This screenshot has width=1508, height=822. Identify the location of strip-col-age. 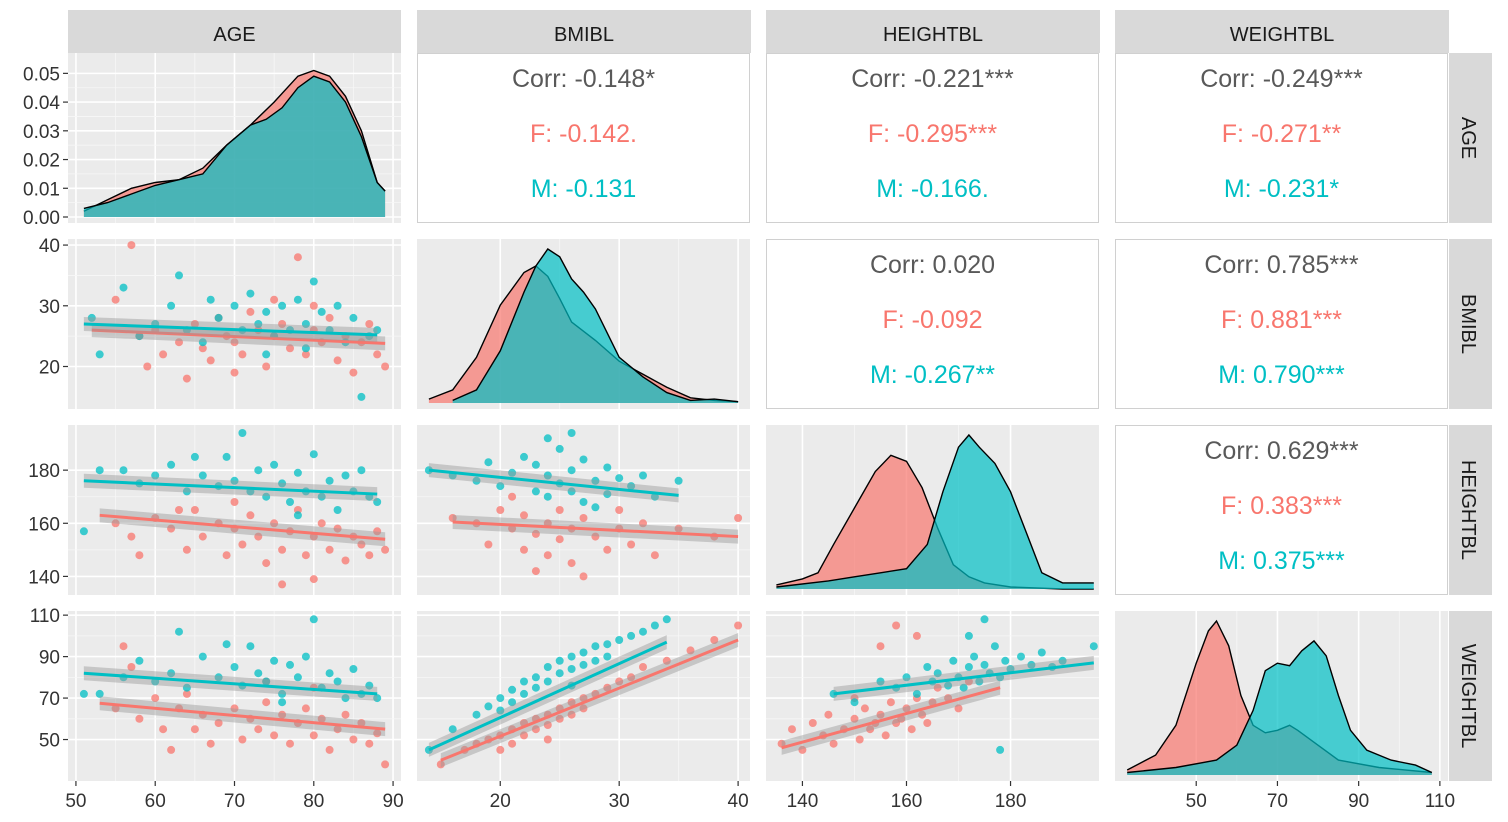
(234, 31).